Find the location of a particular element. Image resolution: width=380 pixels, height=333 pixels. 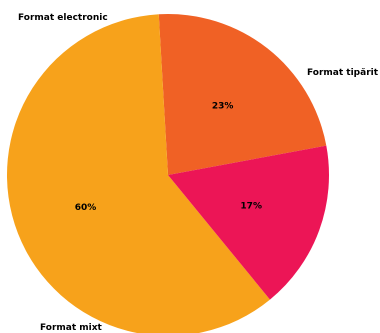

slice-percent-label: 60% is located at coordinates (86, 208).